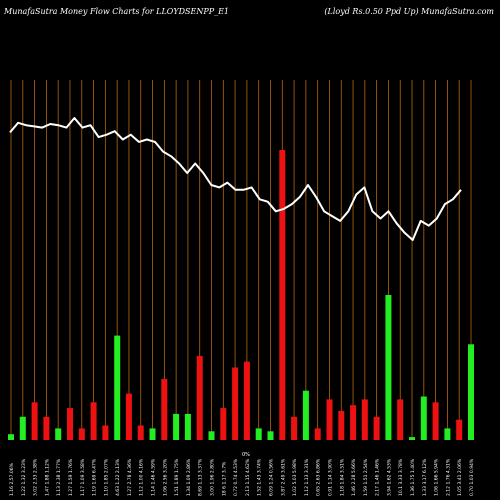 The width and height of the screenshot is (500, 500). I want to click on x-tick-label: 1.18 1.84 3.51%, so click(342, 477).